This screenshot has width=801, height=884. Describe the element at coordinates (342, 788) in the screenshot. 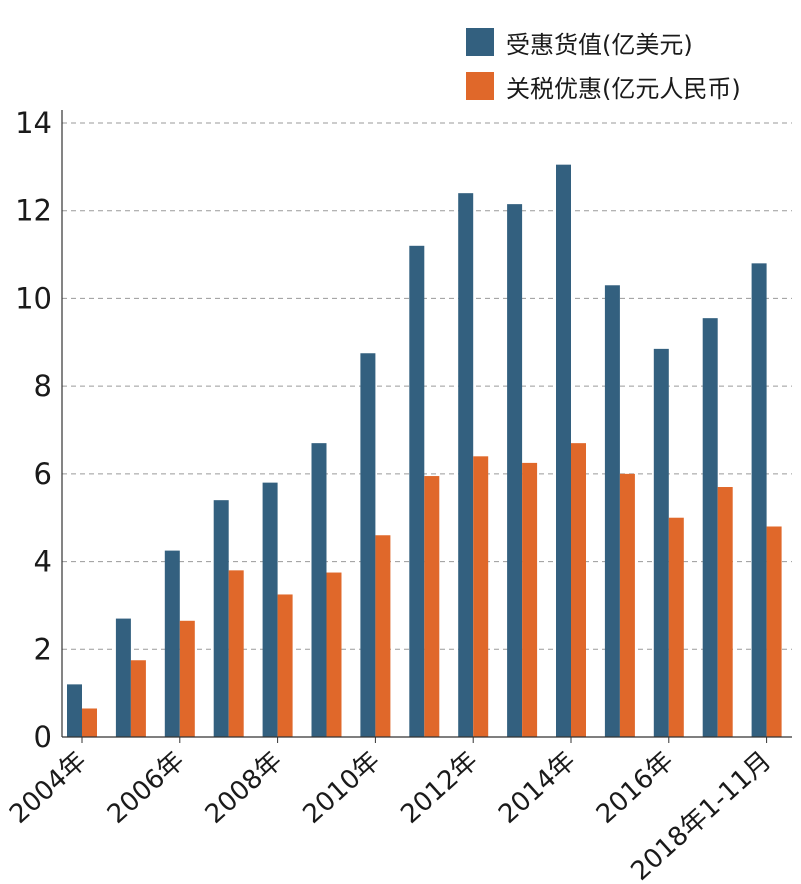

I see `x-tick-label: 2010年` at that location.